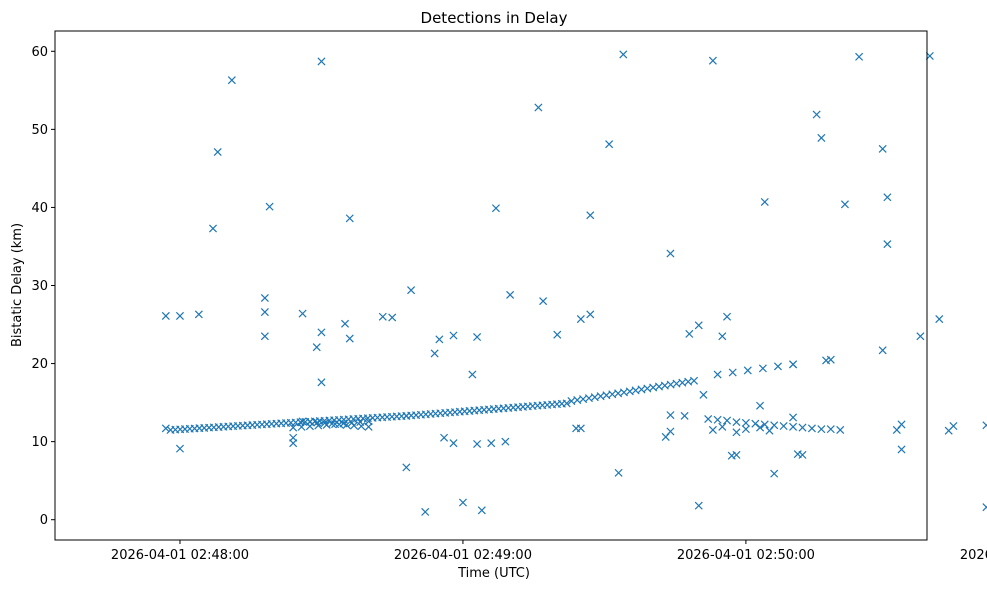 This screenshot has width=987, height=590. Describe the element at coordinates (17, 285) in the screenshot. I see `y-axis-label: Bistatic Delay (km)` at that location.